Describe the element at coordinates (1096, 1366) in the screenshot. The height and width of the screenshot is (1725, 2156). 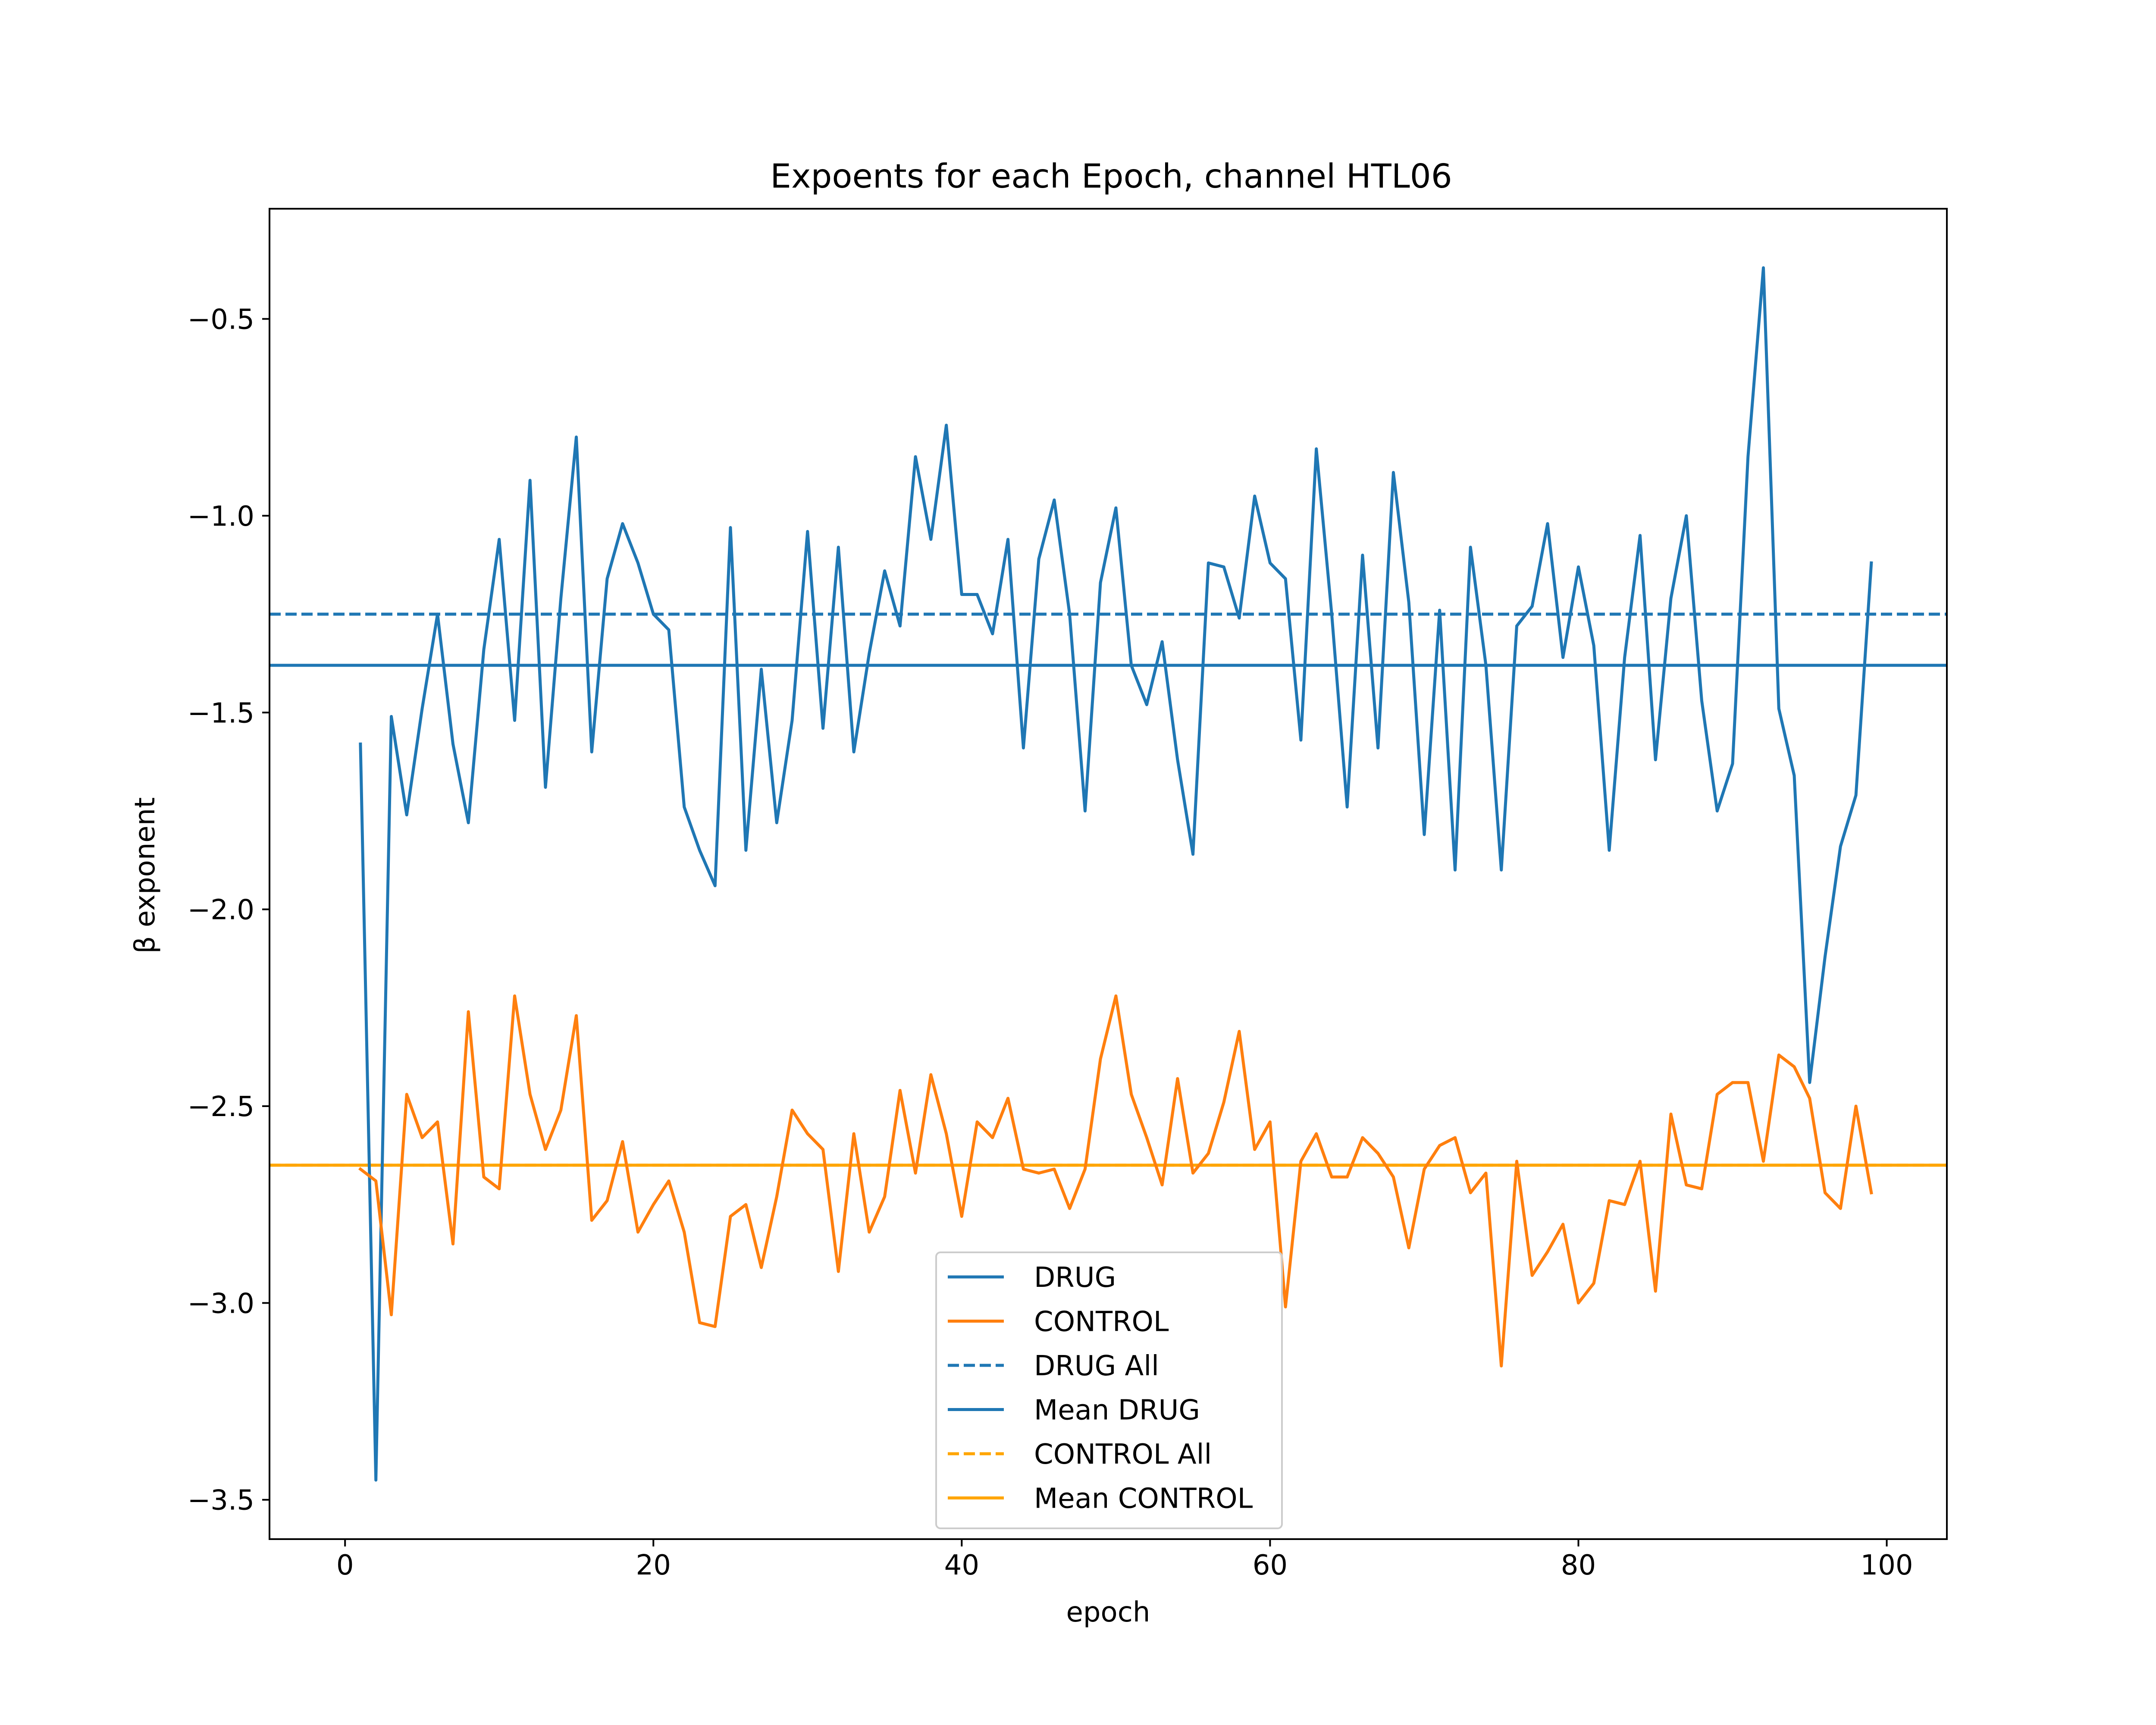
I see `legend-label: DRUG All` at that location.